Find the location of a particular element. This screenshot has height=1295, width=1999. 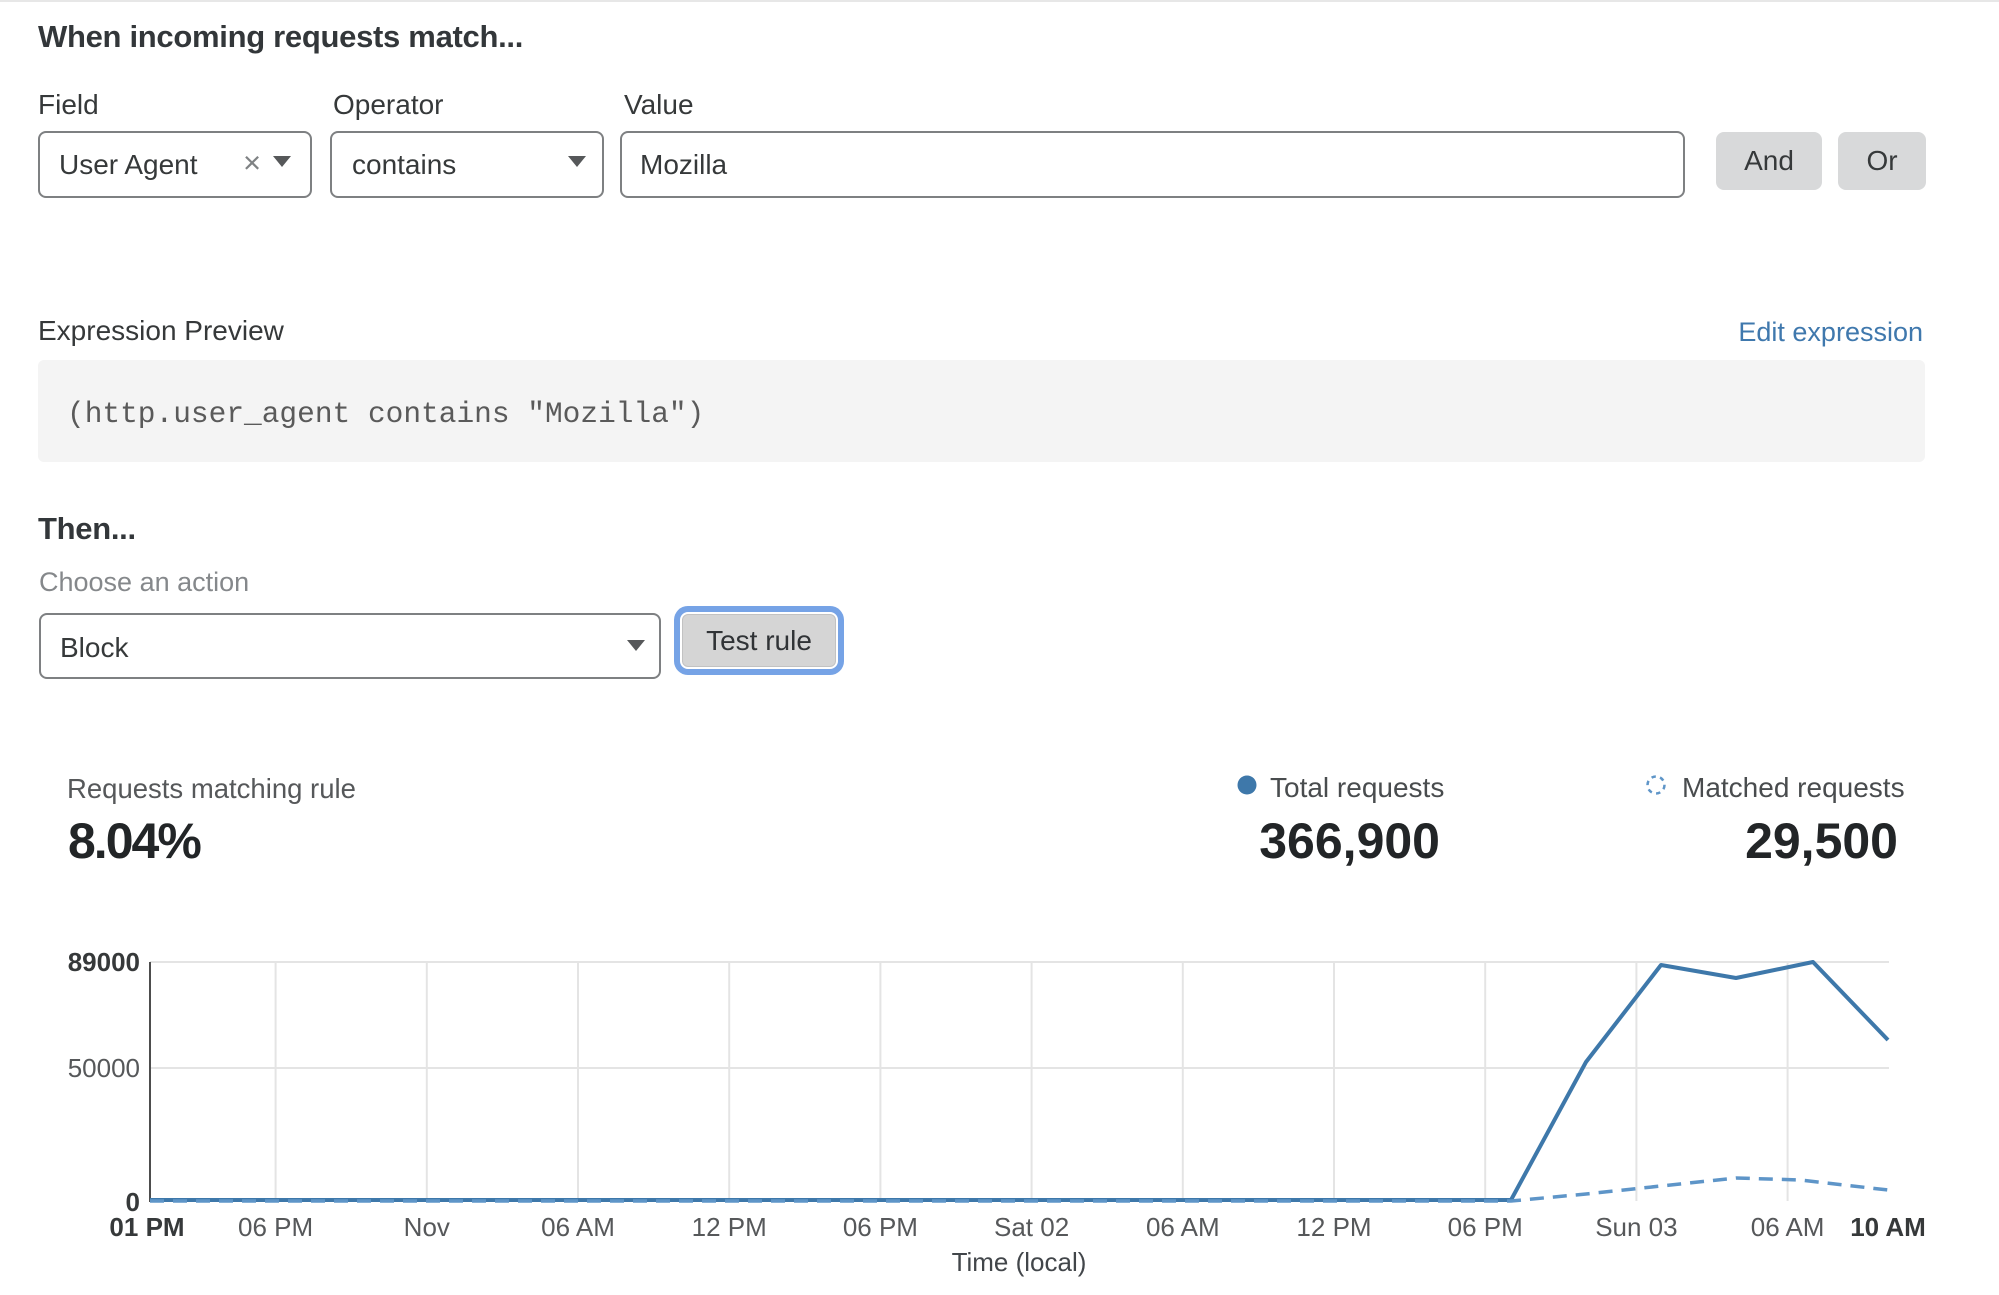

svg-text: 50000 is located at coordinates (104, 1068).